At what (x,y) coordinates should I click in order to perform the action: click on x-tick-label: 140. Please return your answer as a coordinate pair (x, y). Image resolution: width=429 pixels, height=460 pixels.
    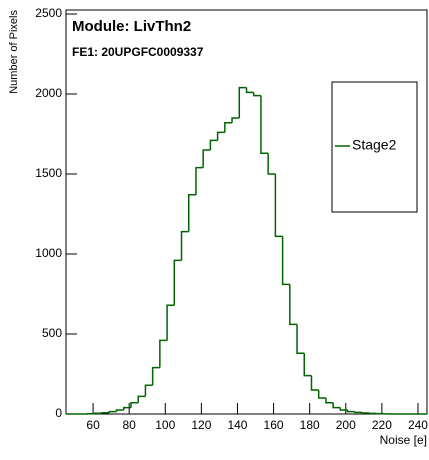
    Looking at the image, I should click on (237, 425).